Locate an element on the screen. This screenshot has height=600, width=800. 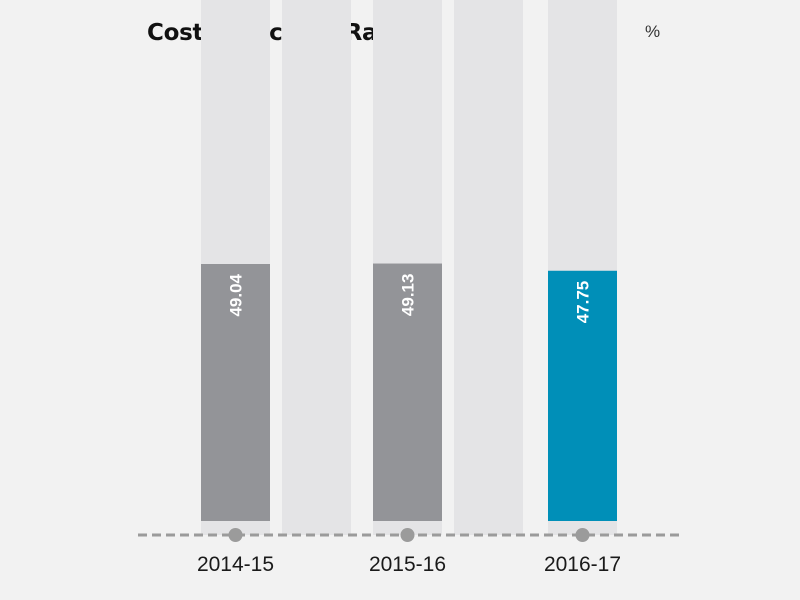
value-label-2016-17: 47.75 is located at coordinates (583, 302).